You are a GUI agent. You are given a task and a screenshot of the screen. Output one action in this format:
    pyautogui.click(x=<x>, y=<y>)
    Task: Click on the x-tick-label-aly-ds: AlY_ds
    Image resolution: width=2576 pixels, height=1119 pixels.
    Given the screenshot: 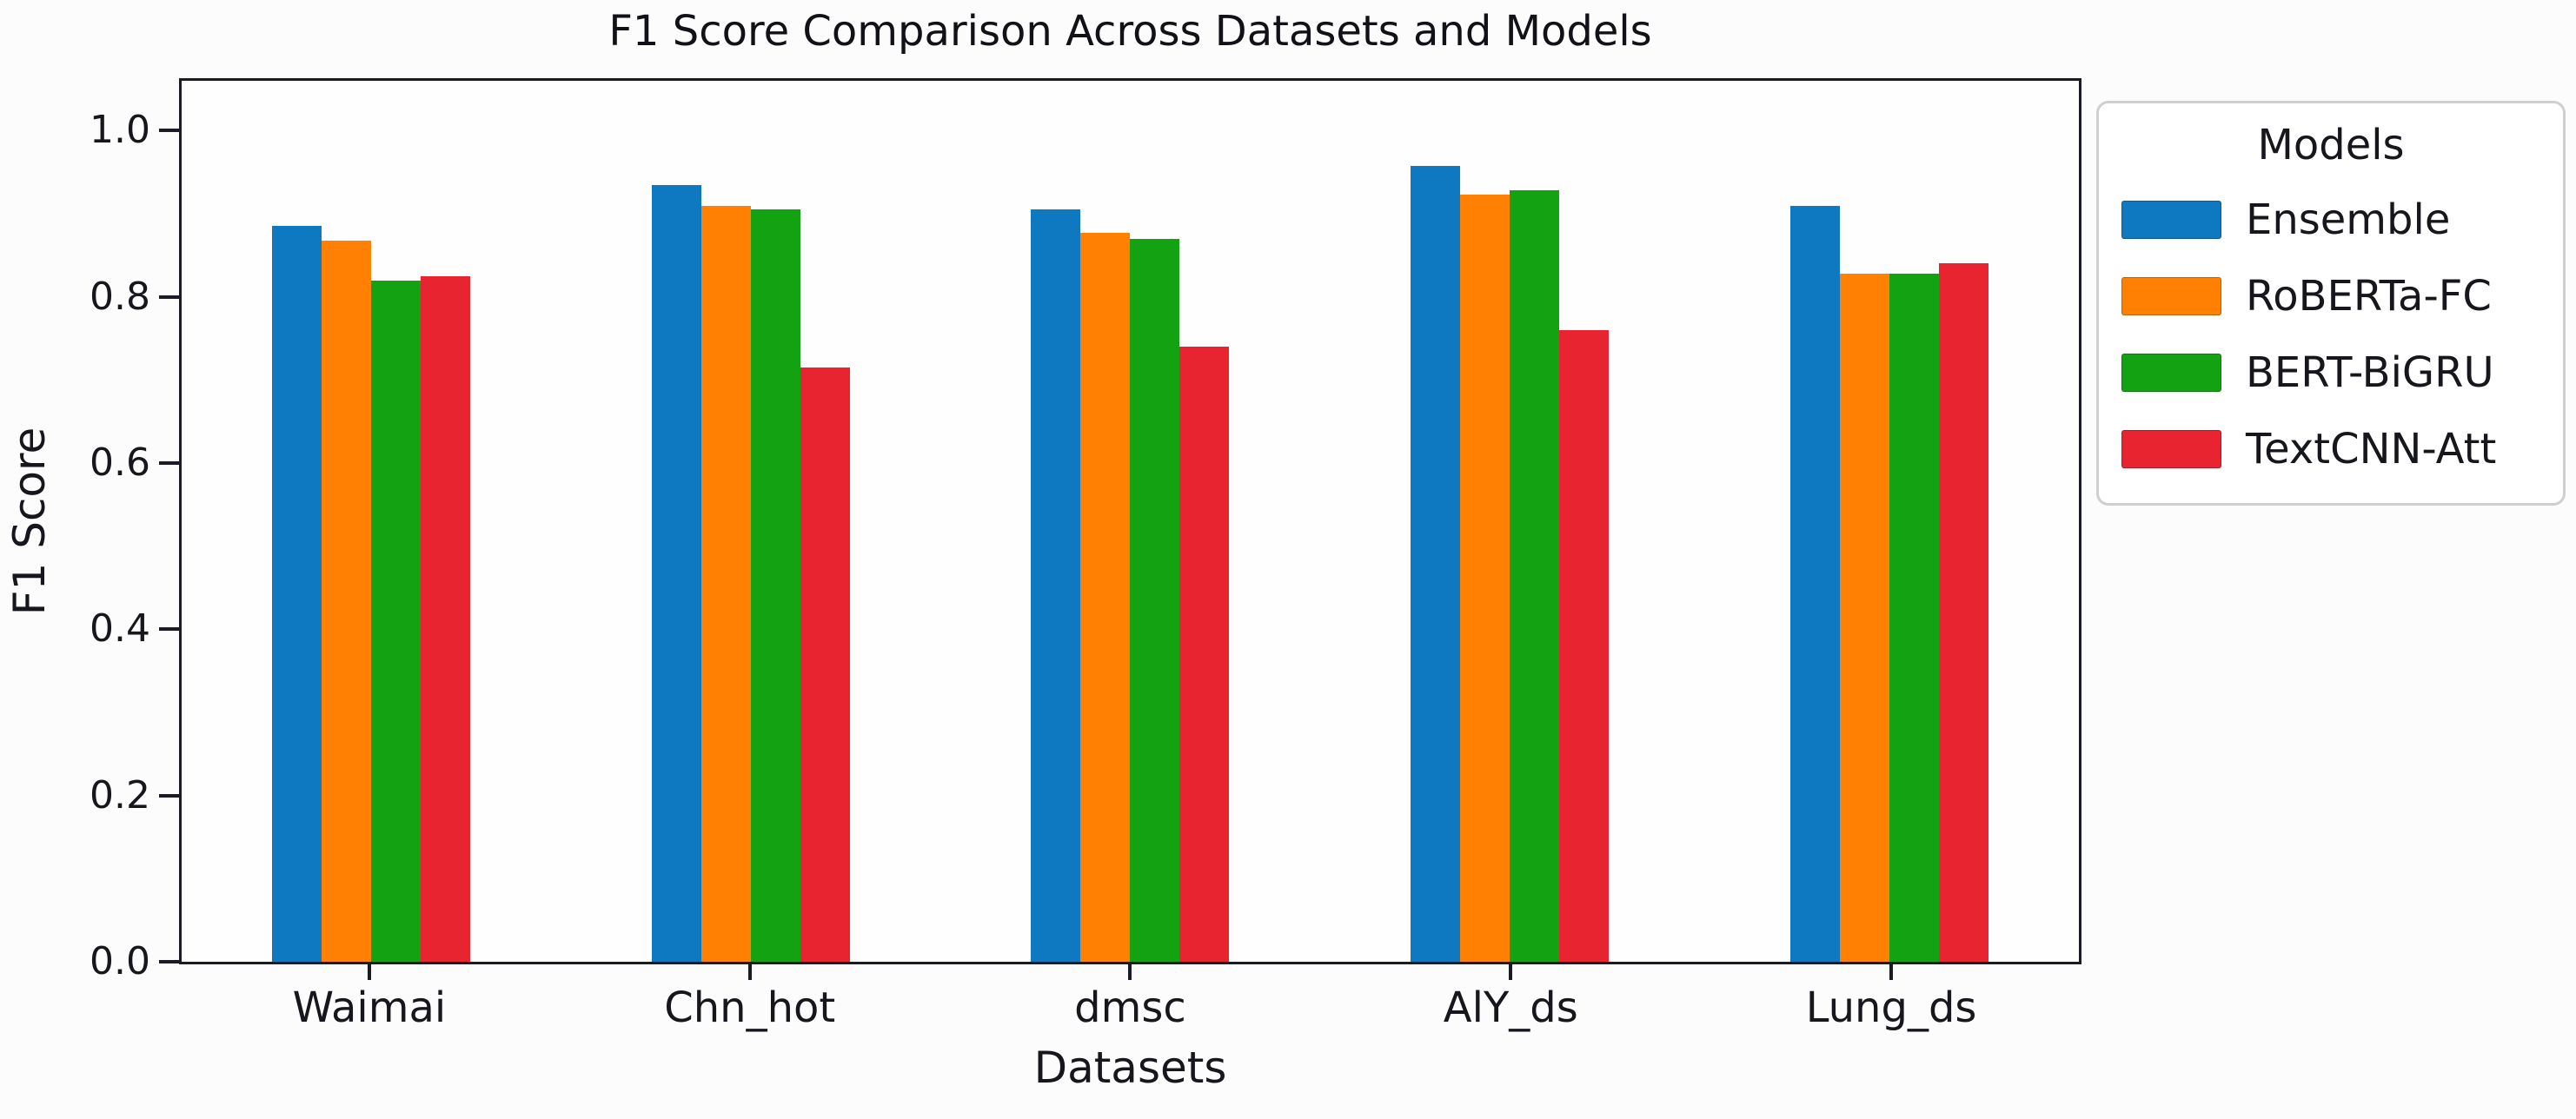 What is the action you would take?
    pyautogui.click(x=1510, y=1007)
    